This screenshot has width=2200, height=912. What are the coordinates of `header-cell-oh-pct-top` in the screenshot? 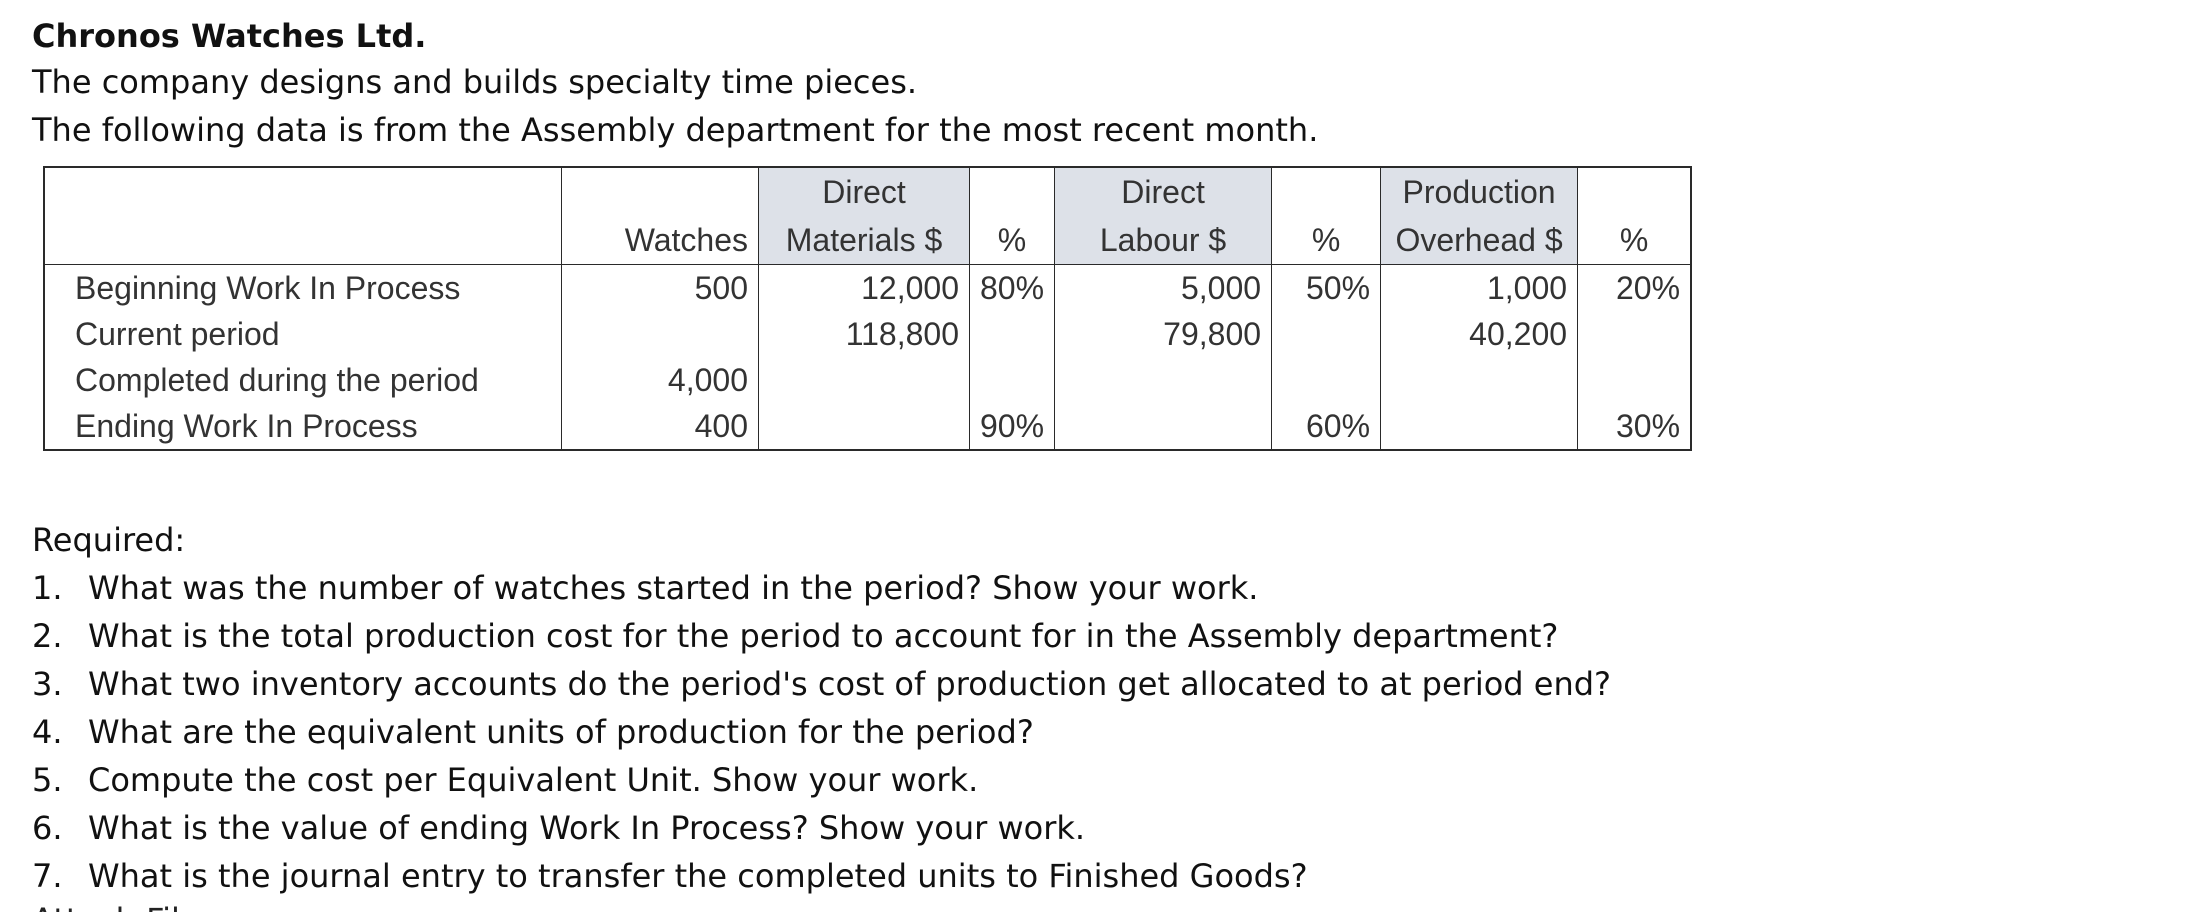 It's located at (1634, 191).